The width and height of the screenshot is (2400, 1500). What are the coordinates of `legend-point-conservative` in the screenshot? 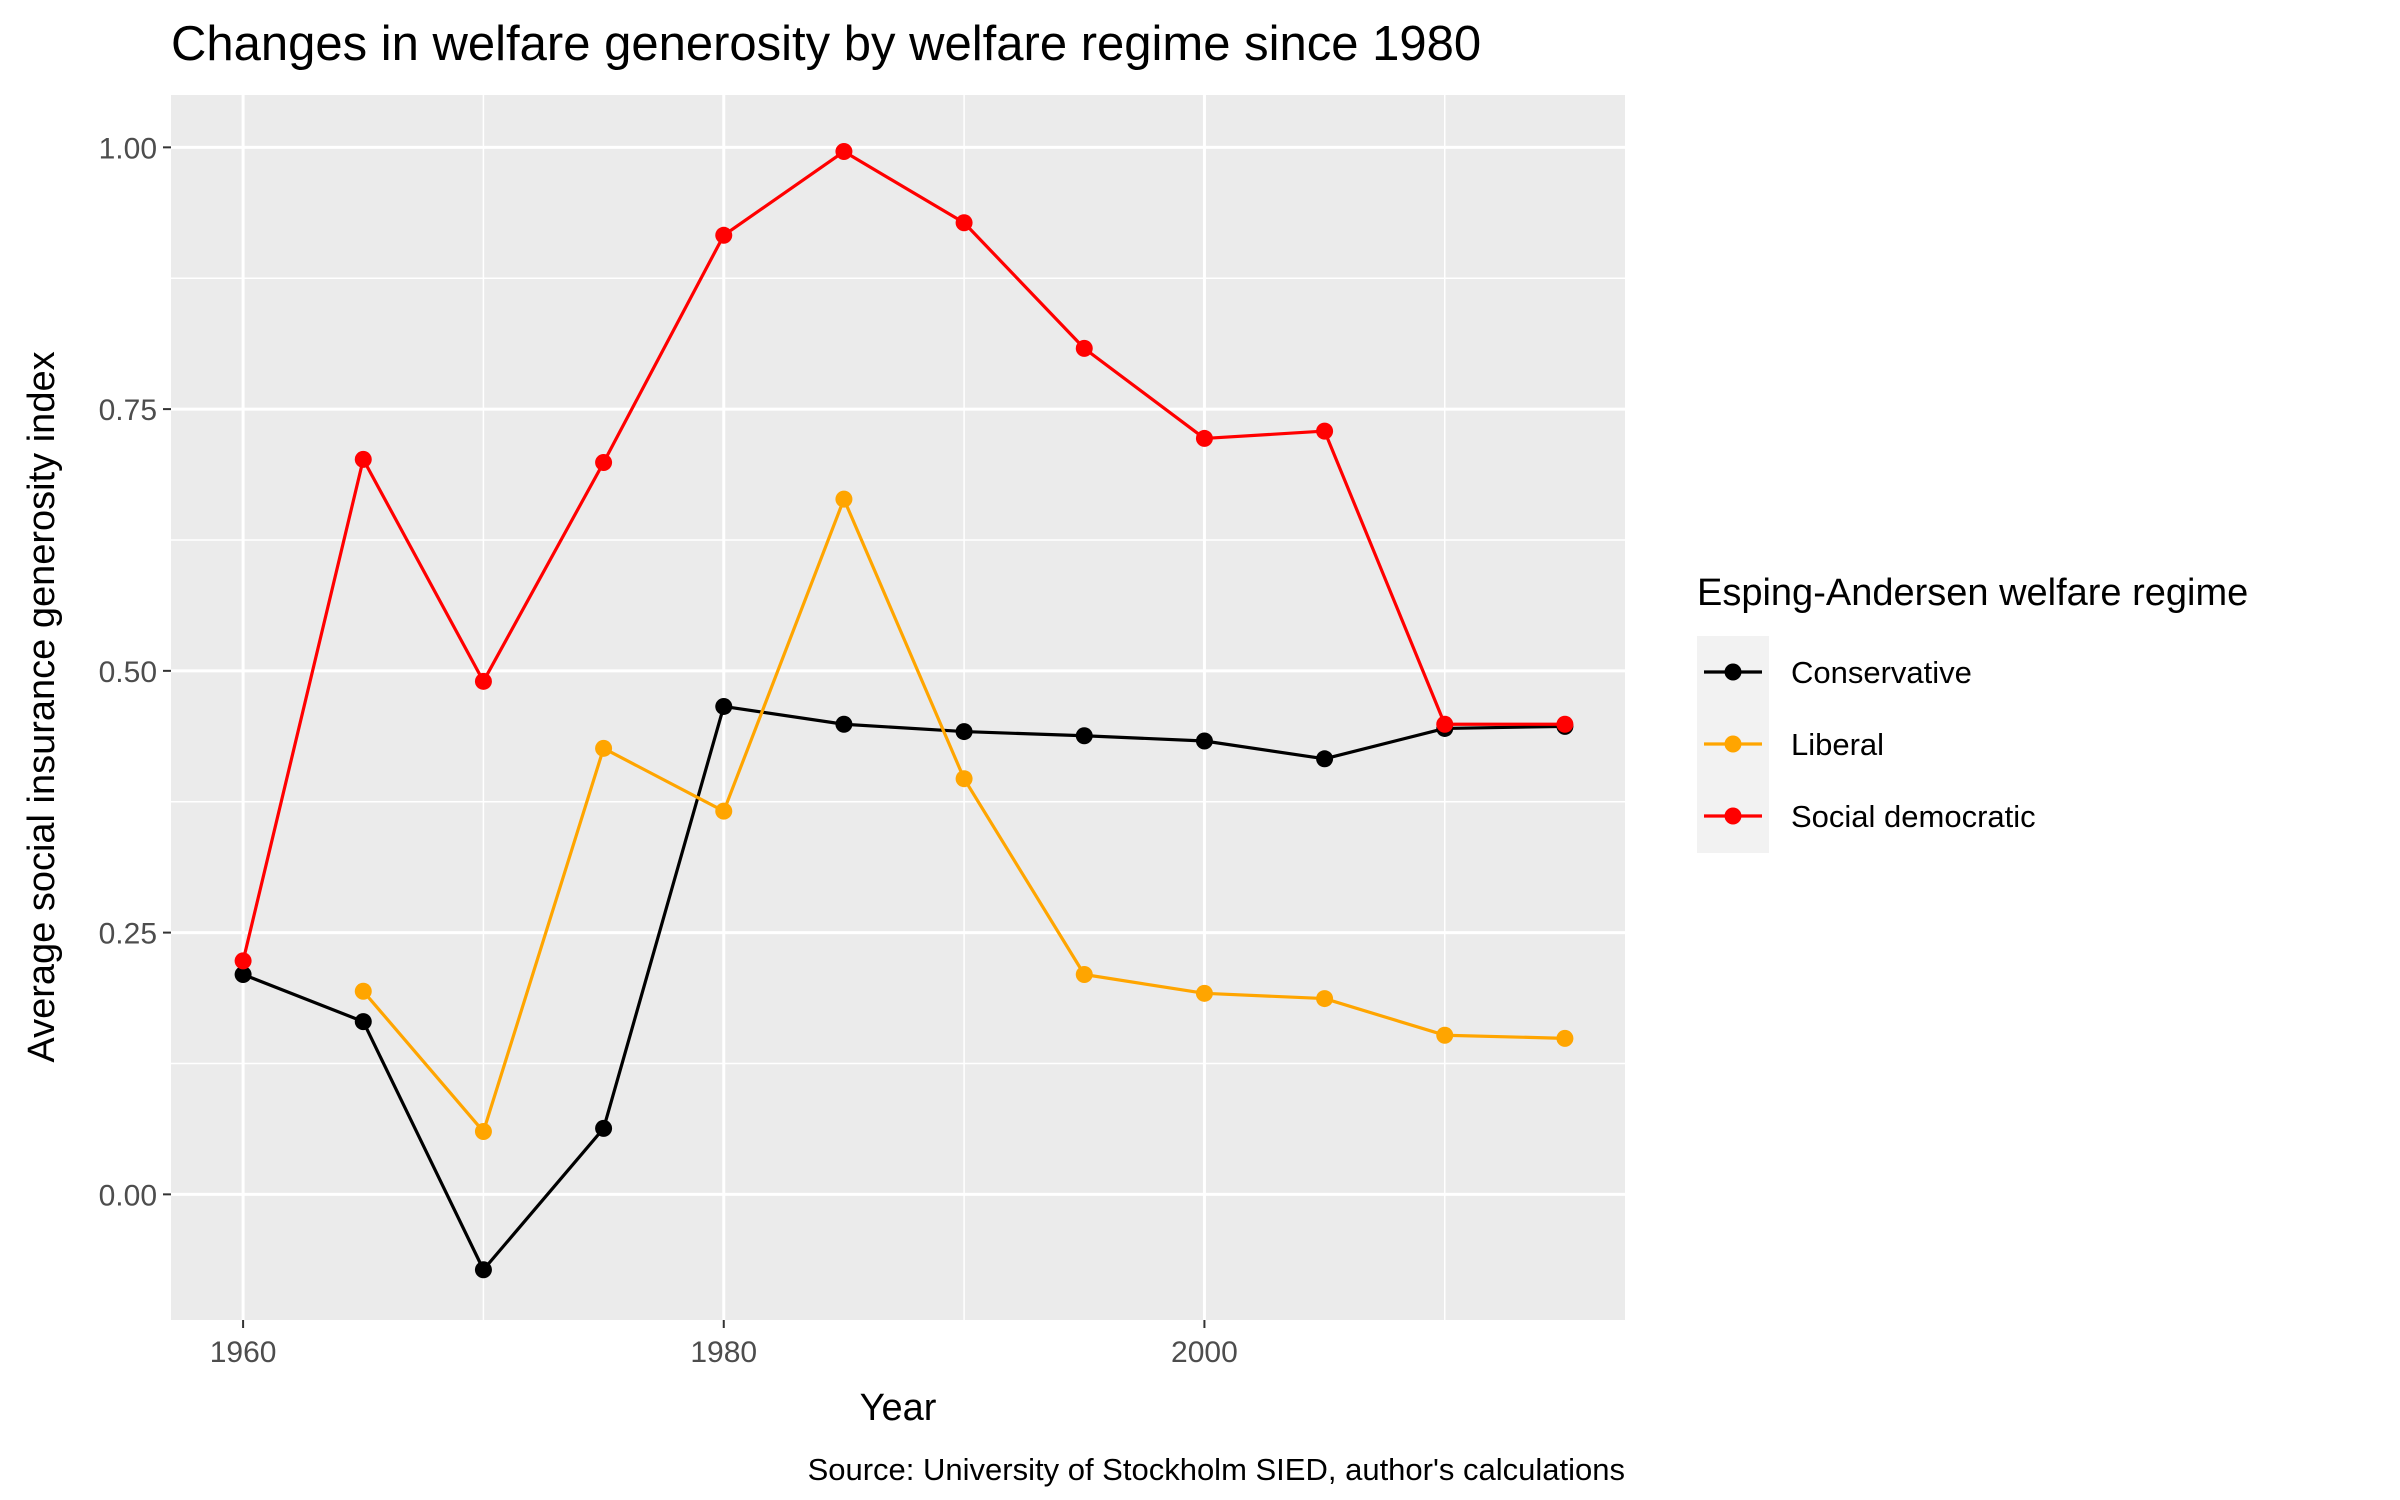 It's located at (1733, 672).